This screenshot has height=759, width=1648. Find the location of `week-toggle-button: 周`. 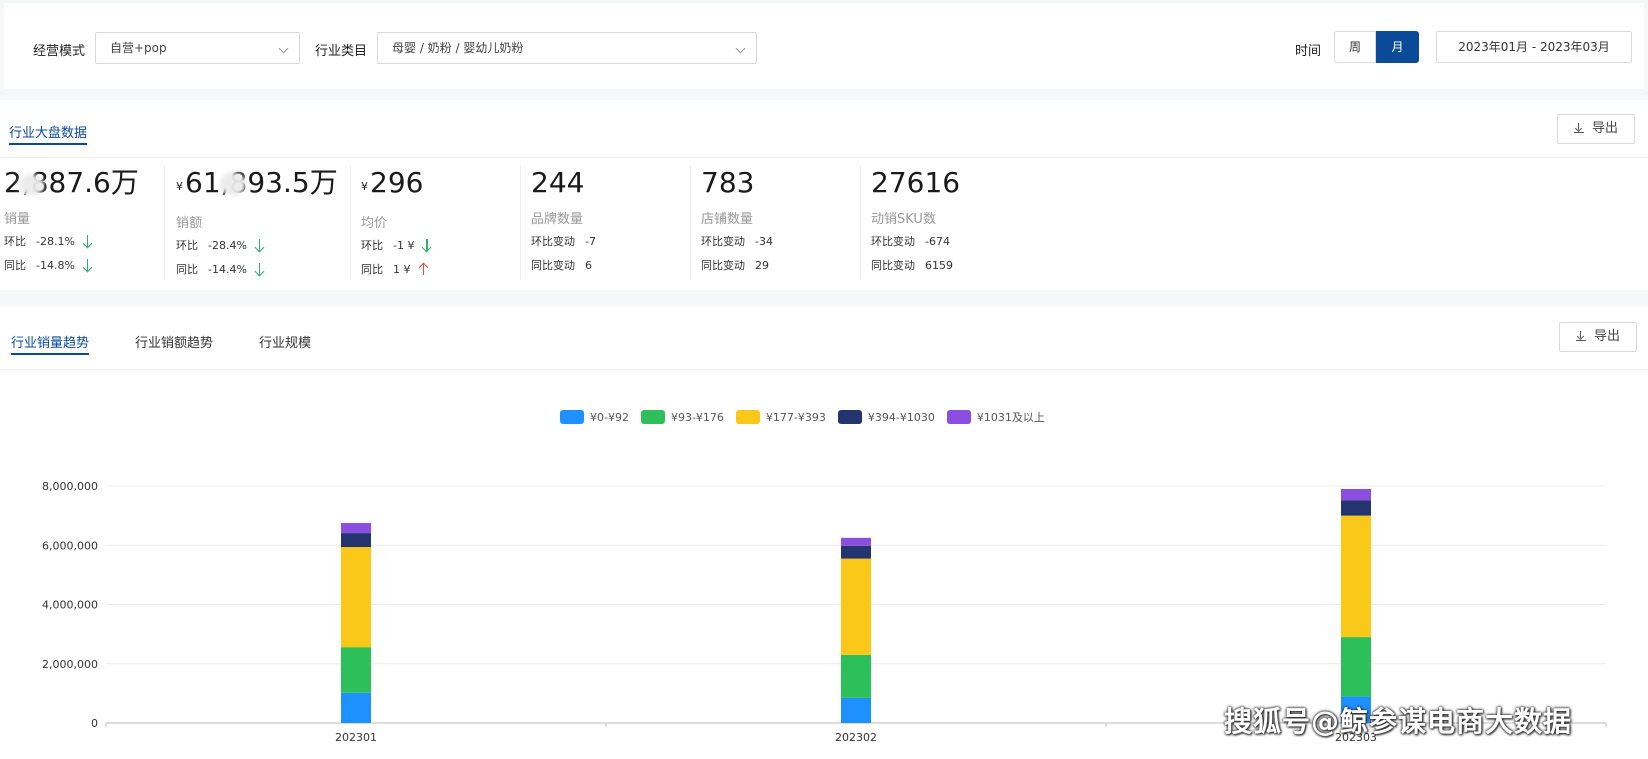

week-toggle-button: 周 is located at coordinates (1355, 47).